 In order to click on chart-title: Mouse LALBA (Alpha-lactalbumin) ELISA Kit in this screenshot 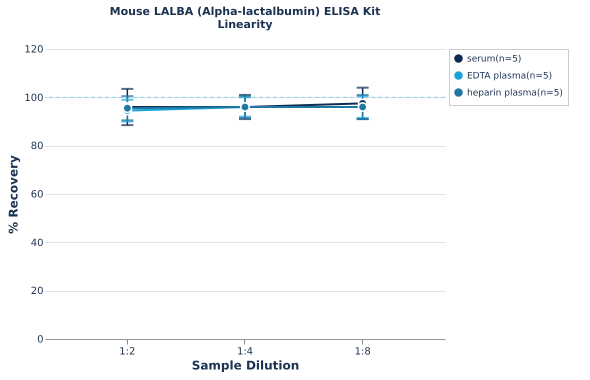, I will do `click(245, 11)`.